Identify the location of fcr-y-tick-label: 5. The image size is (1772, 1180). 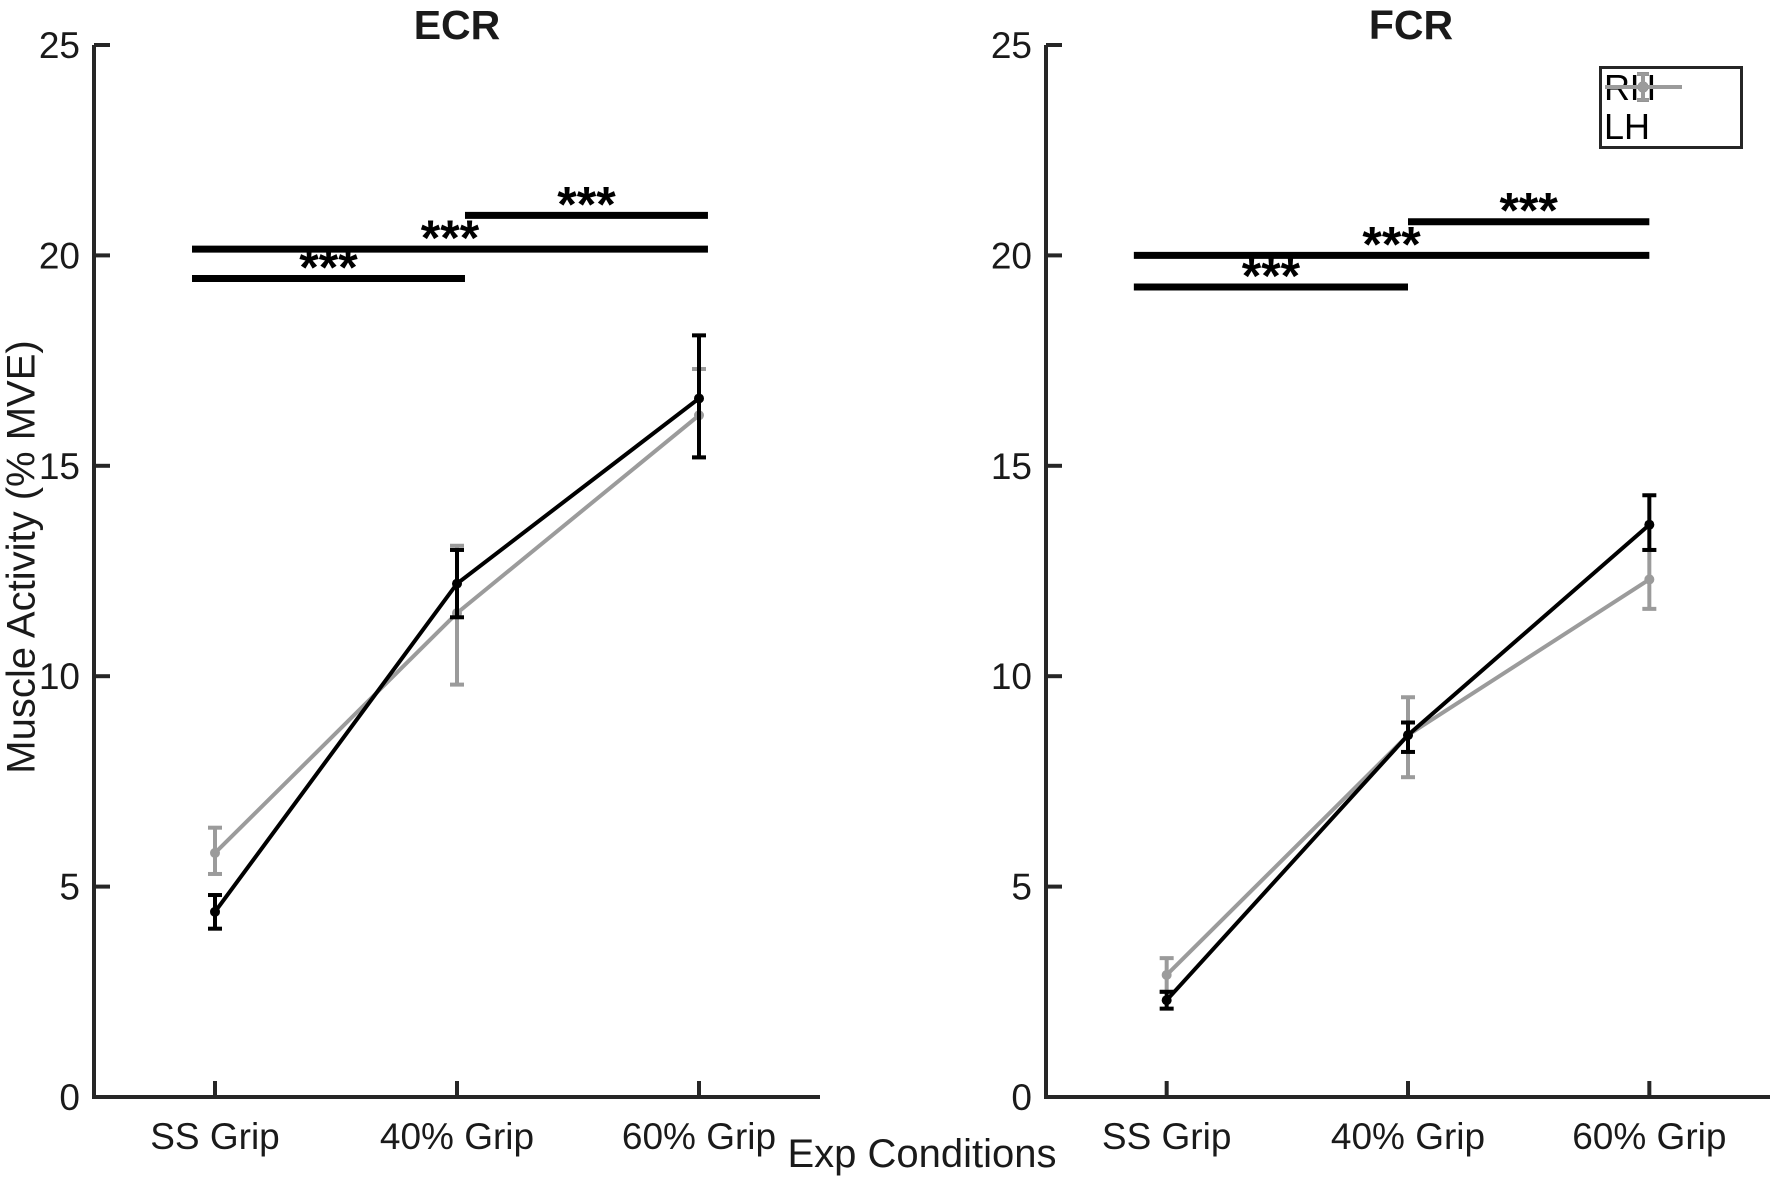
(1021, 887).